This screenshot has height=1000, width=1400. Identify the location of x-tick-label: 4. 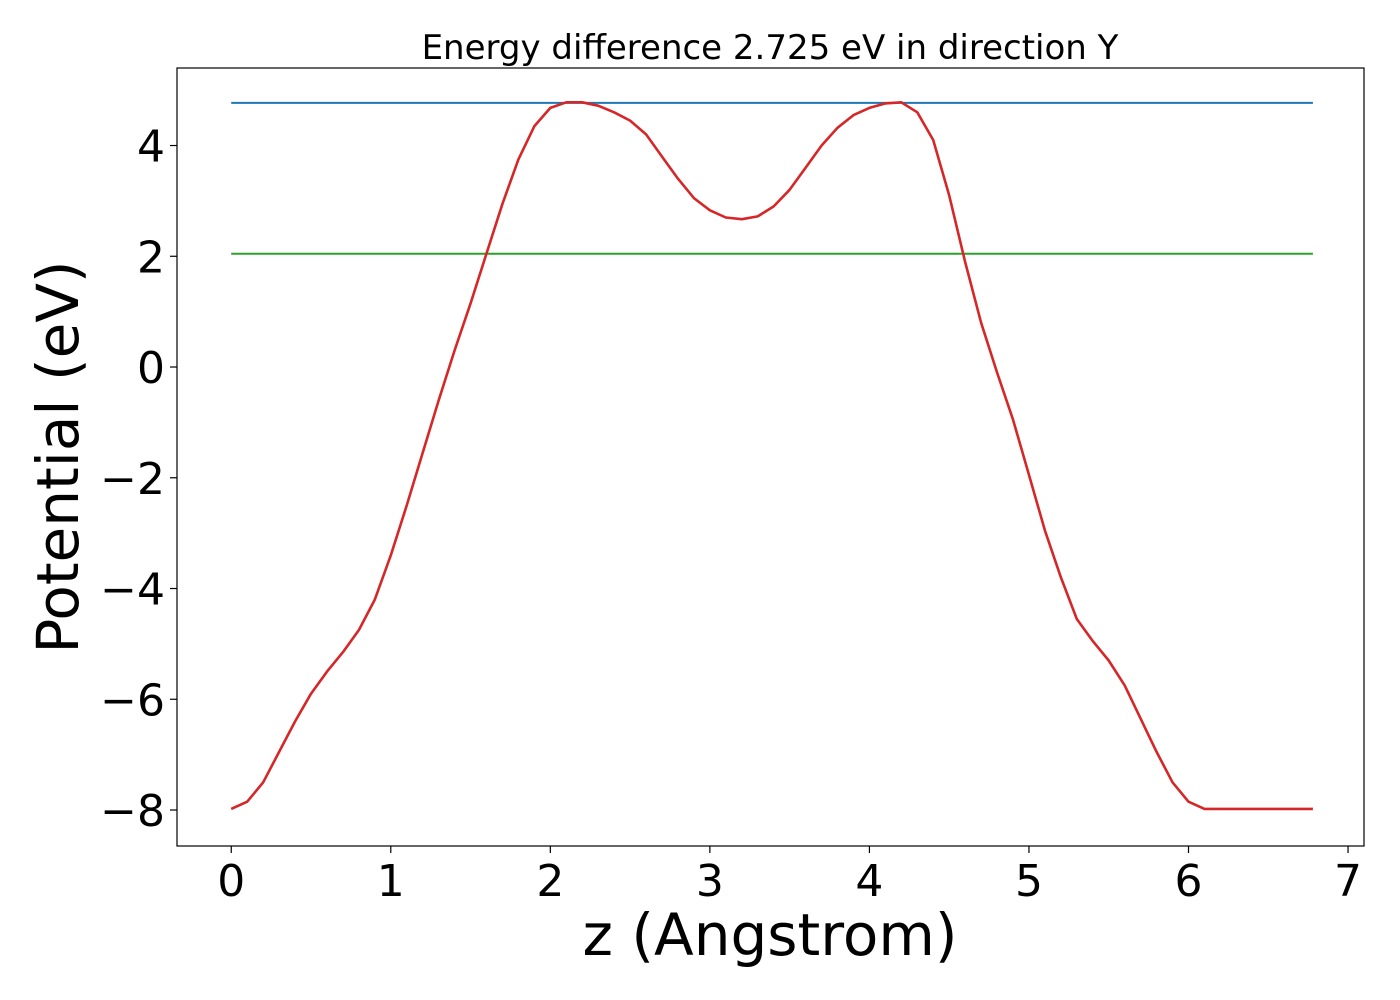
(869, 881).